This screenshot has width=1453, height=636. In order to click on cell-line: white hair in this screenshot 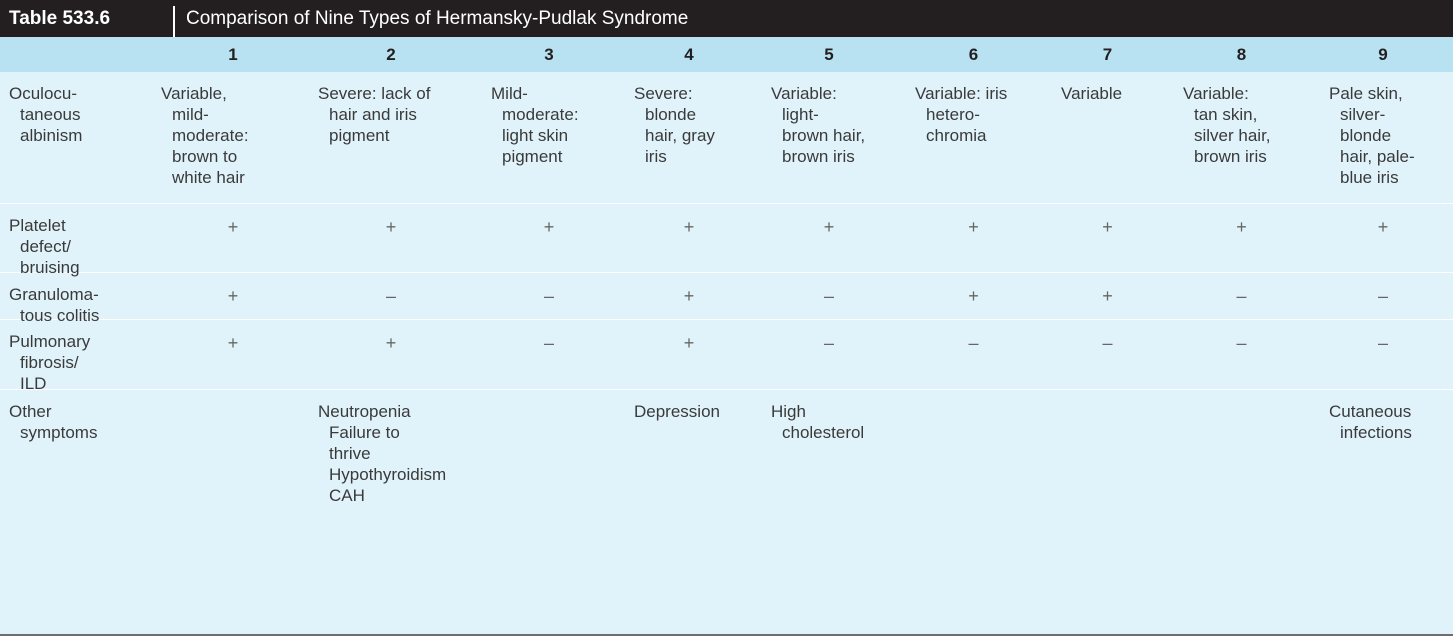, I will do `click(208, 177)`.